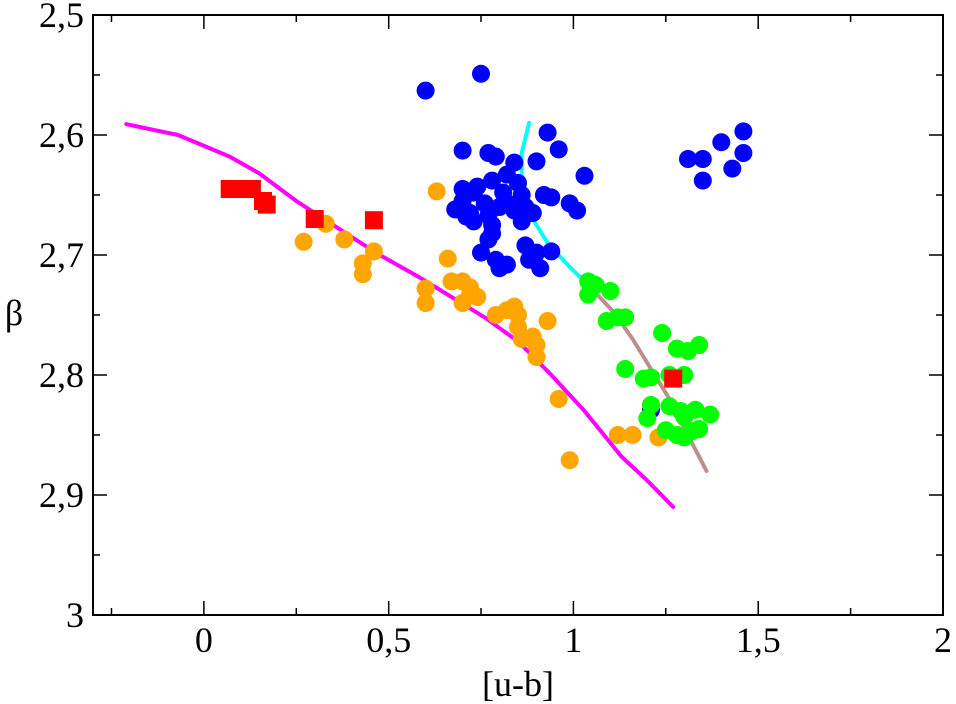  Describe the element at coordinates (14, 313) in the screenshot. I see `y-axis-label: β` at that location.